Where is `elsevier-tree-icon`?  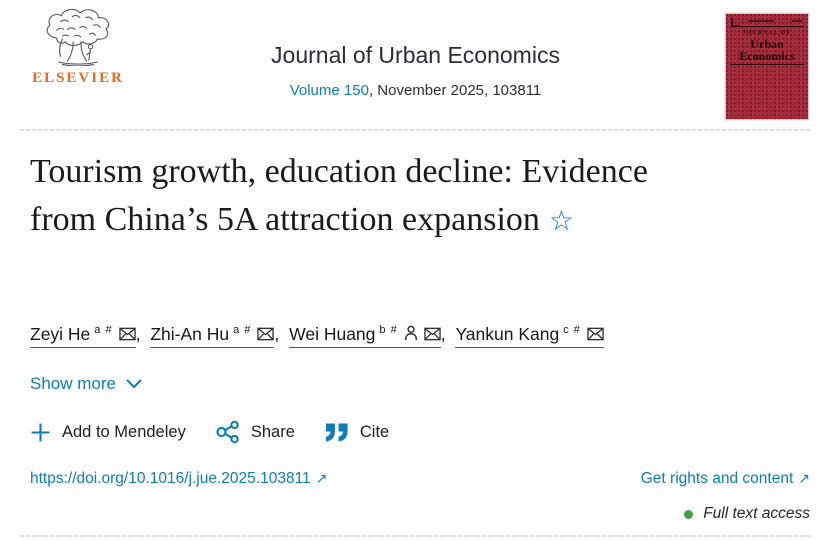 elsevier-tree-icon is located at coordinates (78, 37).